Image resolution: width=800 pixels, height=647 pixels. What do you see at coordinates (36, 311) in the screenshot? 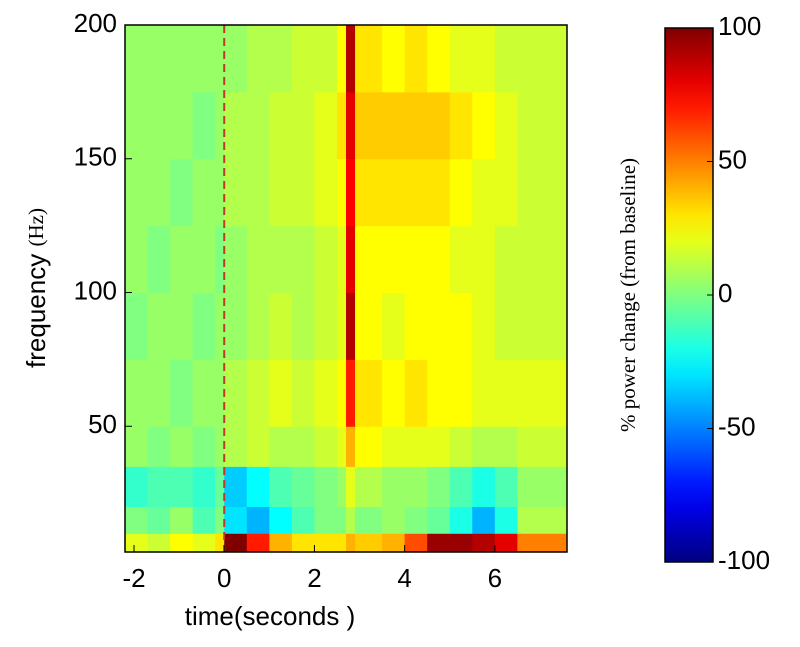
I see `y-label-text: frequency` at bounding box center [36, 311].